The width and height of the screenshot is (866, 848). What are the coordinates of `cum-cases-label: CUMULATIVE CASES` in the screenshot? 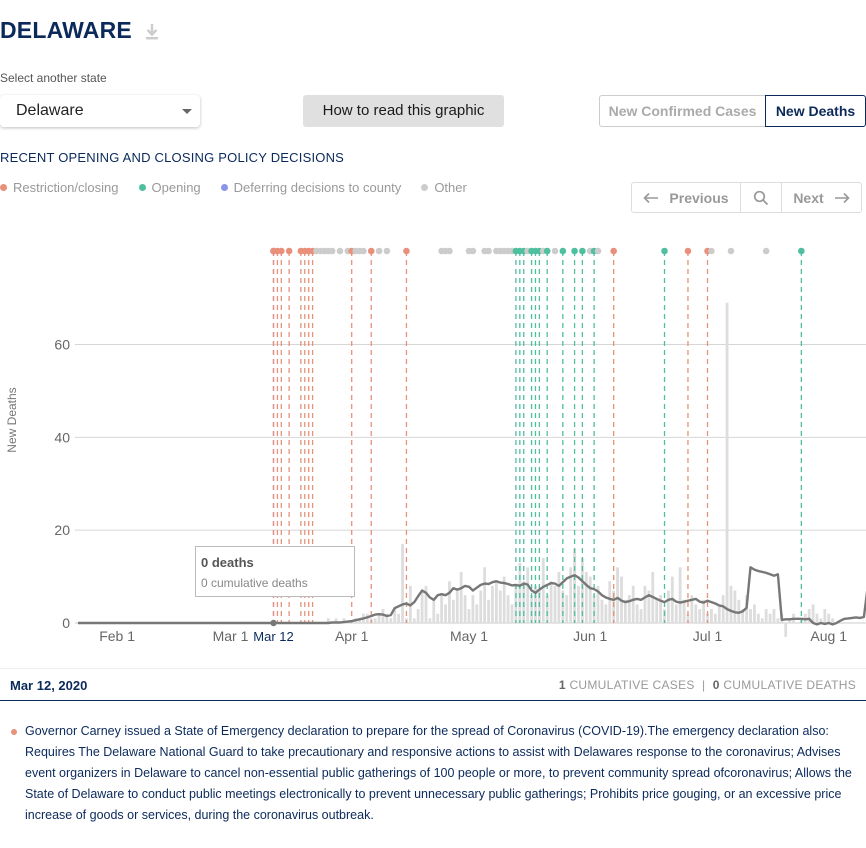 It's located at (632, 685).